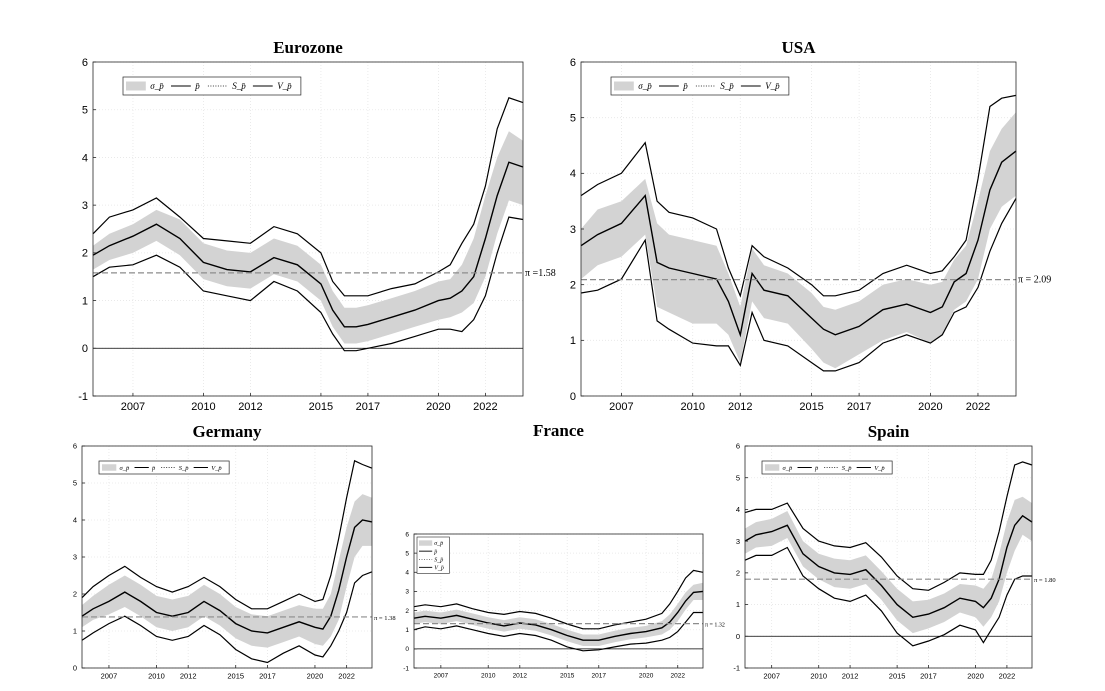 Image resolution: width=1105 pixels, height=691 pixels. What do you see at coordinates (1045, 580) in the screenshot?
I see `target-label: π = 1.80` at bounding box center [1045, 580].